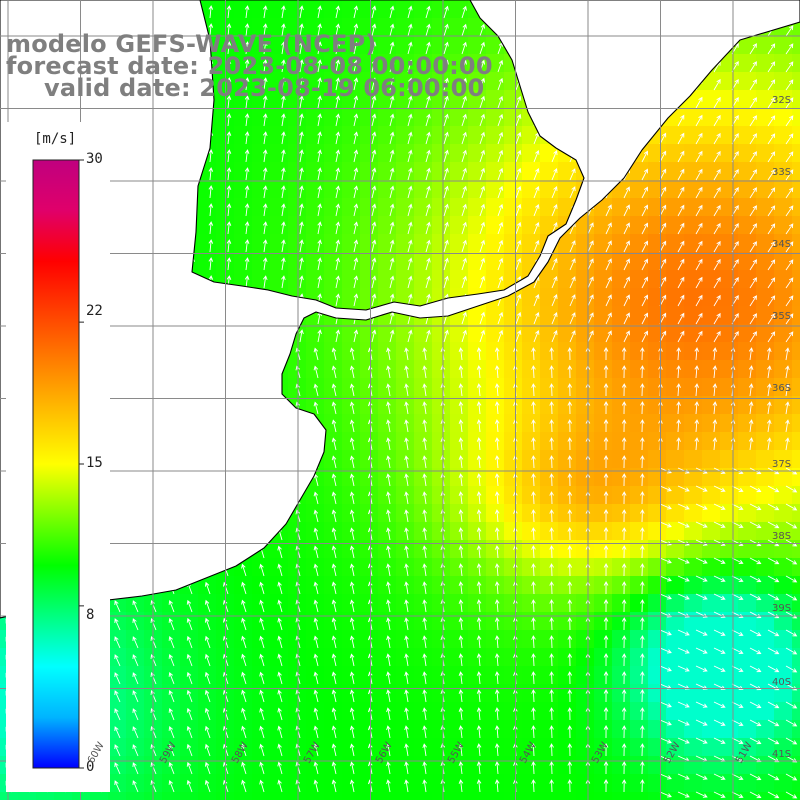 The image size is (800, 800). What do you see at coordinates (94, 311) in the screenshot?
I see `colorbar-tick: 22` at bounding box center [94, 311].